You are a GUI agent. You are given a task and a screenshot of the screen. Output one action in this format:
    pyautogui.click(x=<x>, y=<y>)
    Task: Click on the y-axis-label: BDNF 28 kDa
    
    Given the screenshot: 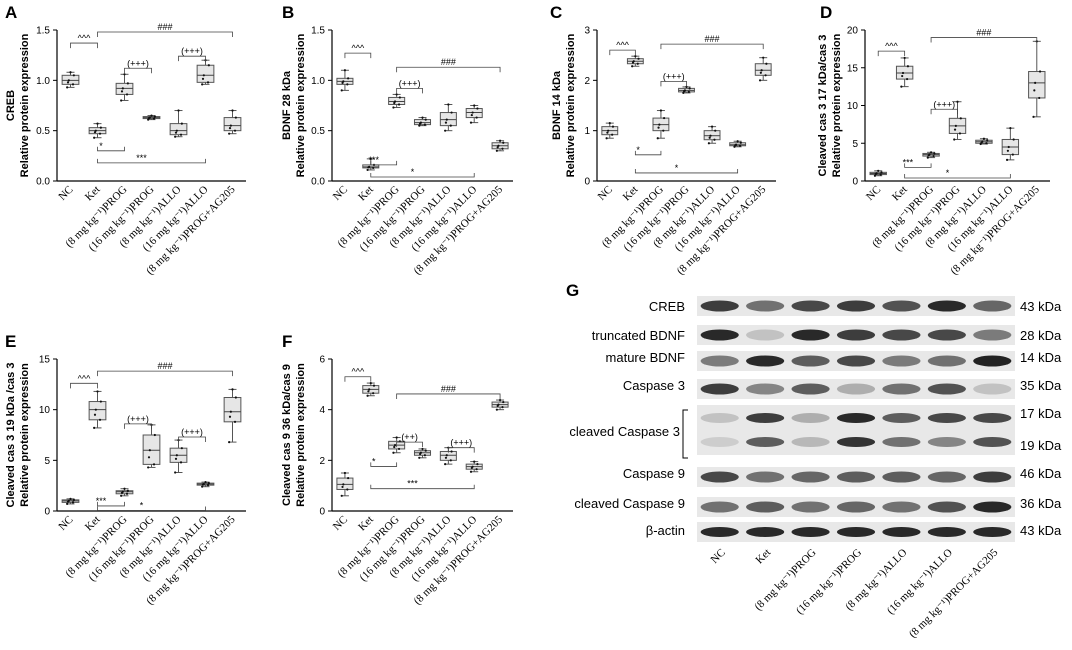 What is the action you would take?
    pyautogui.click(x=287, y=105)
    